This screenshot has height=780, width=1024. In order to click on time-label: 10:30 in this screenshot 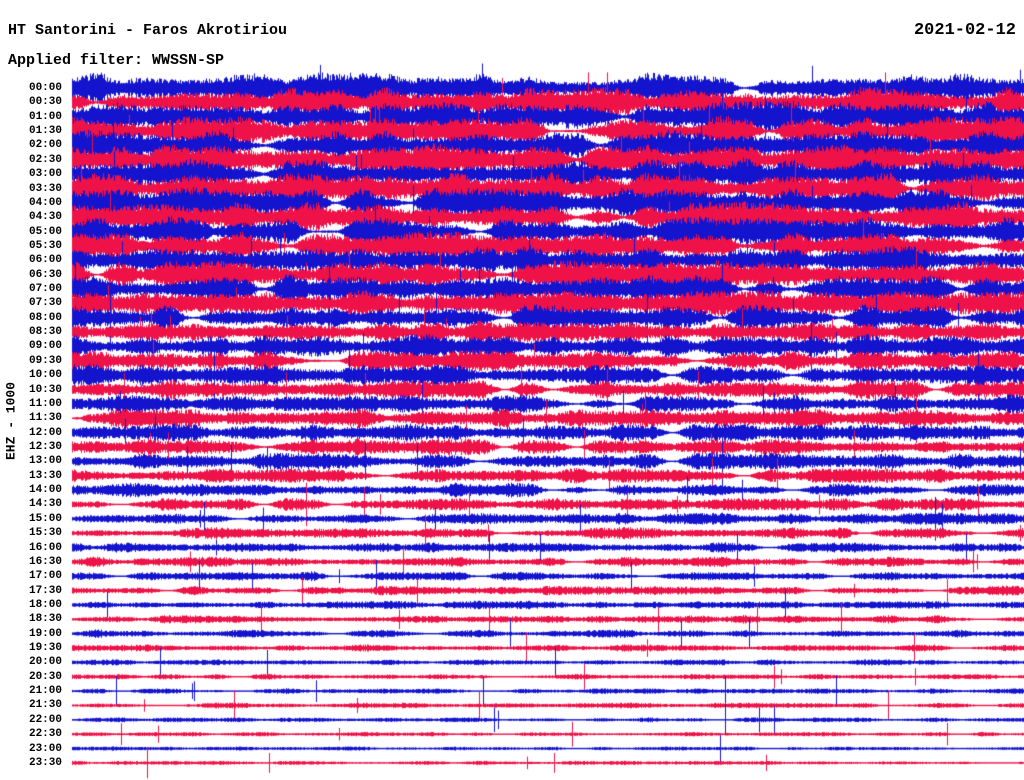, I will do `click(45, 389)`.